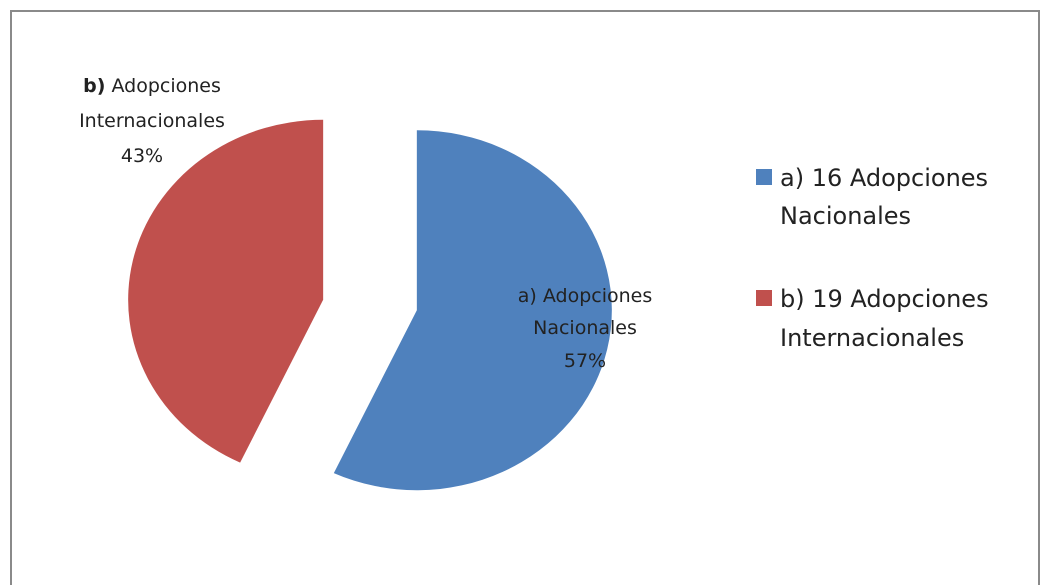 Image resolution: width=1045 pixels, height=585 pixels. What do you see at coordinates (845, 216) in the screenshot?
I see `legend-label-nacionales-line2: Nacionales` at bounding box center [845, 216].